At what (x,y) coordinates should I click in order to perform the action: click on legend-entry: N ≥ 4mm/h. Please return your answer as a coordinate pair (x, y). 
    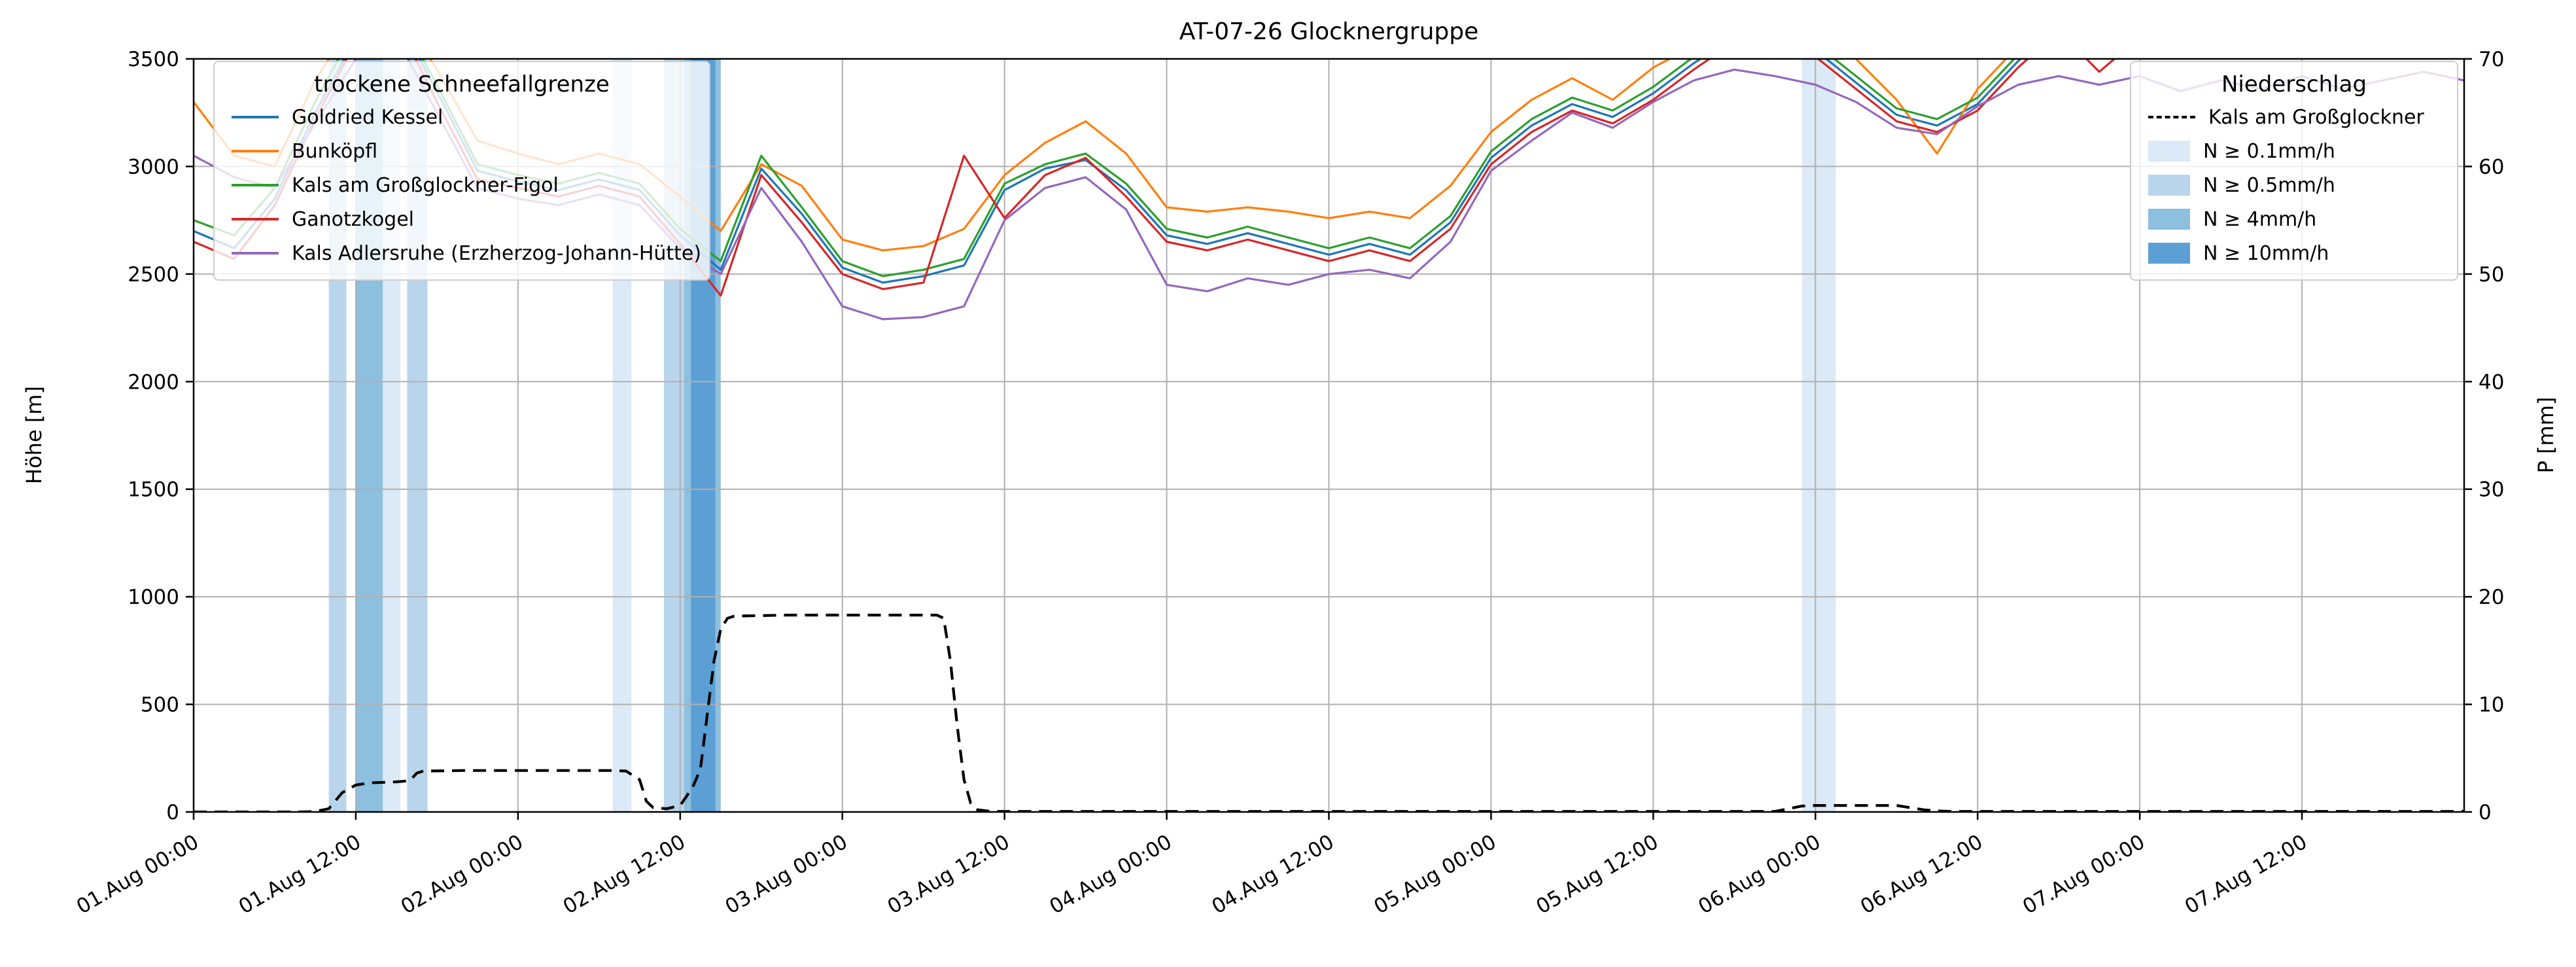
    Looking at the image, I should click on (2294, 219).